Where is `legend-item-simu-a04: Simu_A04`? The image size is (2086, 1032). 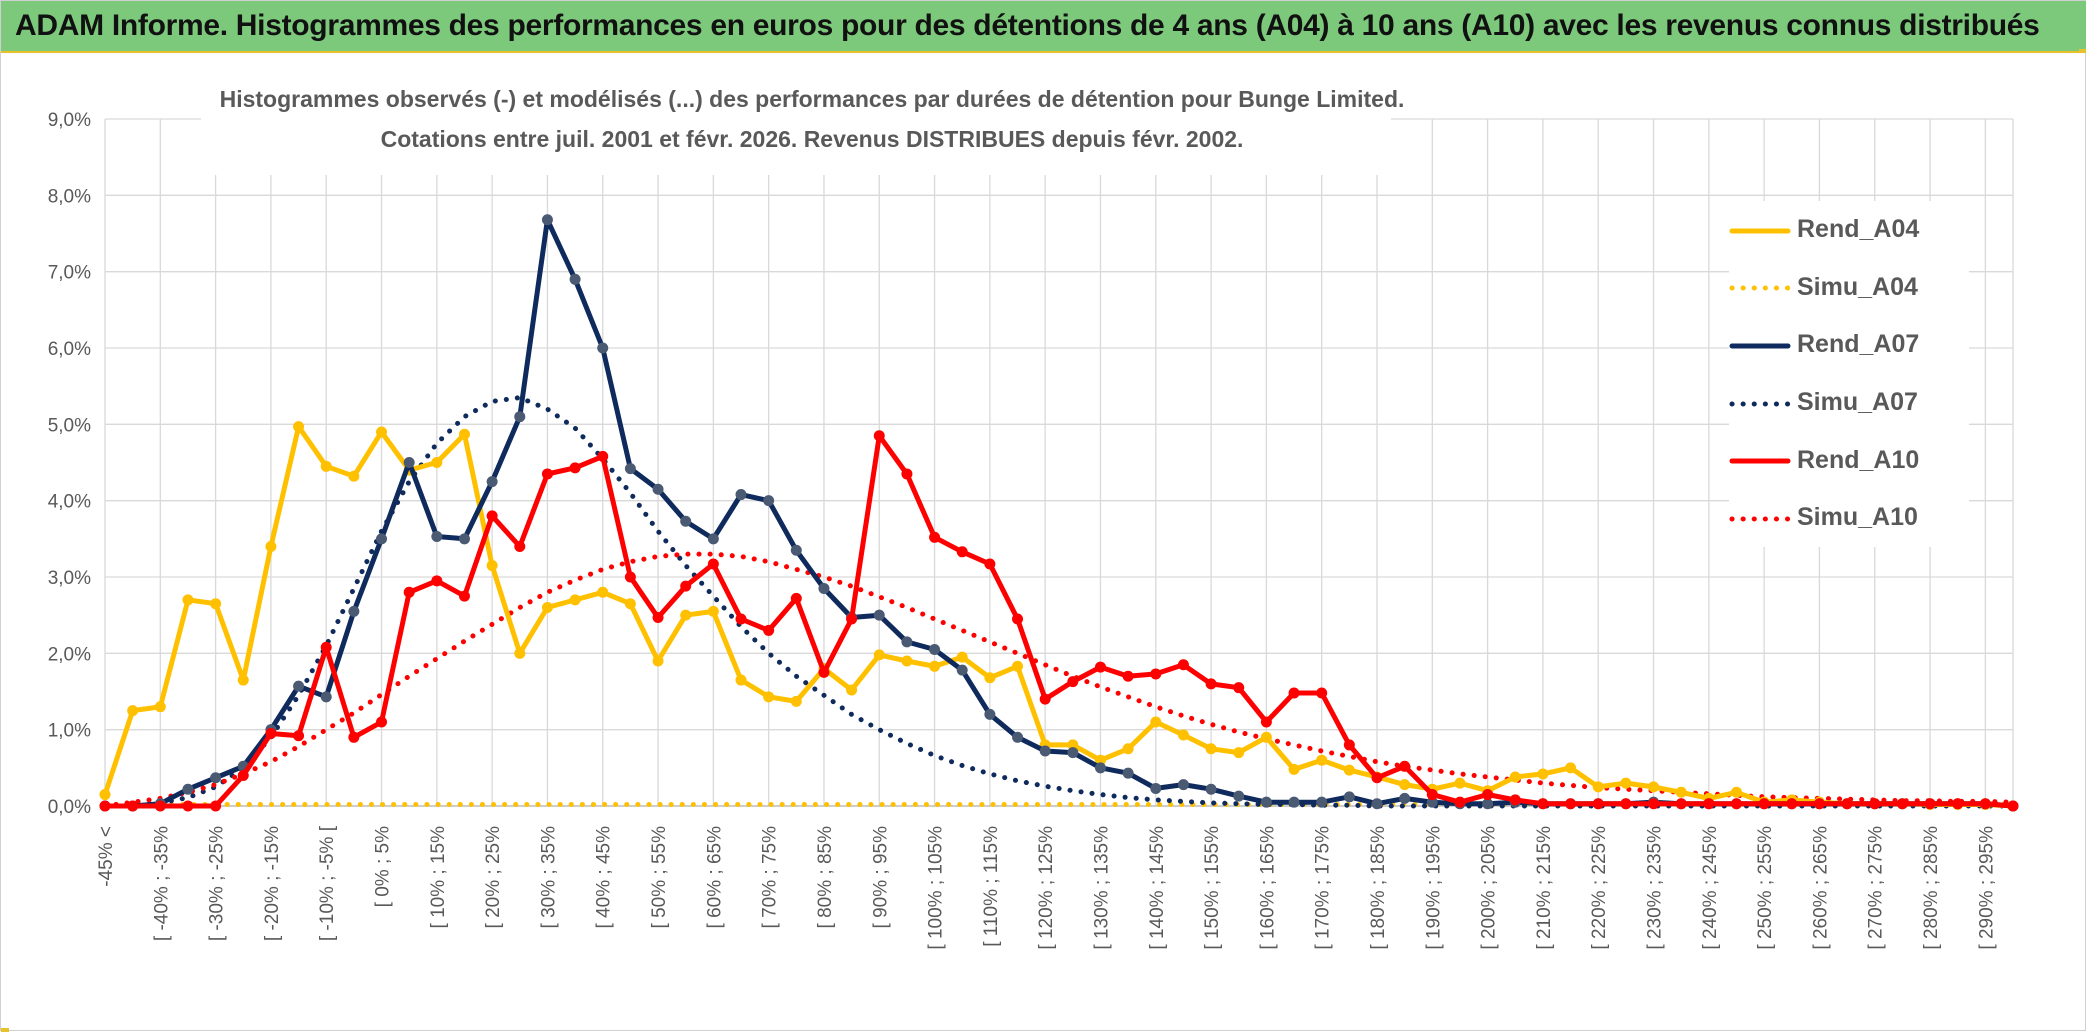 legend-item-simu-a04: Simu_A04 is located at coordinates (1849, 288).